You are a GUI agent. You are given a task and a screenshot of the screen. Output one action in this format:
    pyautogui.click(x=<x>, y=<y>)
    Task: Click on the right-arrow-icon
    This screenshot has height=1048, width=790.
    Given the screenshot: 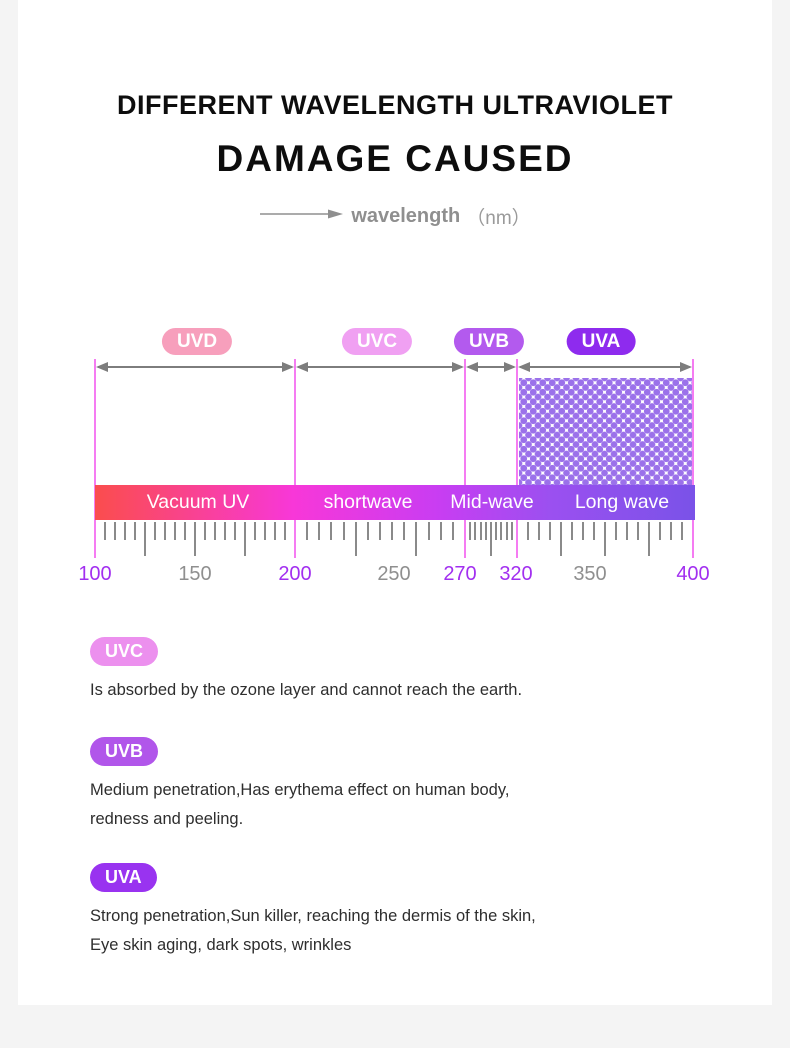 What is the action you would take?
    pyautogui.click(x=302, y=216)
    